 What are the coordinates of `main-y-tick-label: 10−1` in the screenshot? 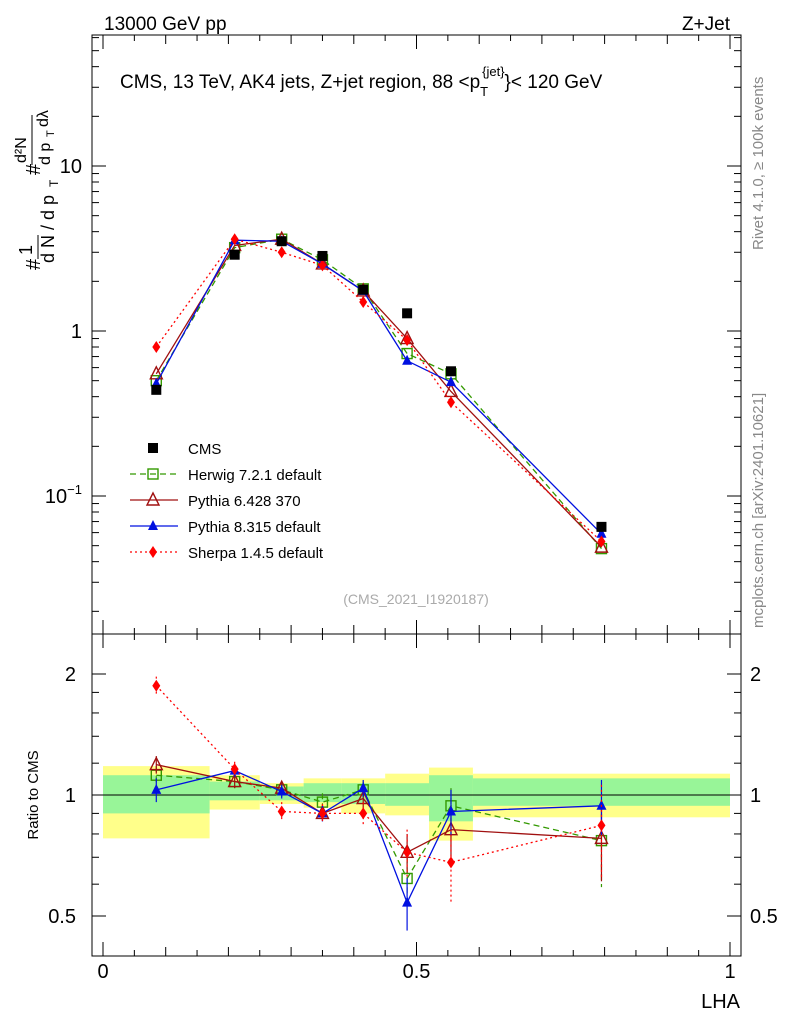 It's located at (63, 495).